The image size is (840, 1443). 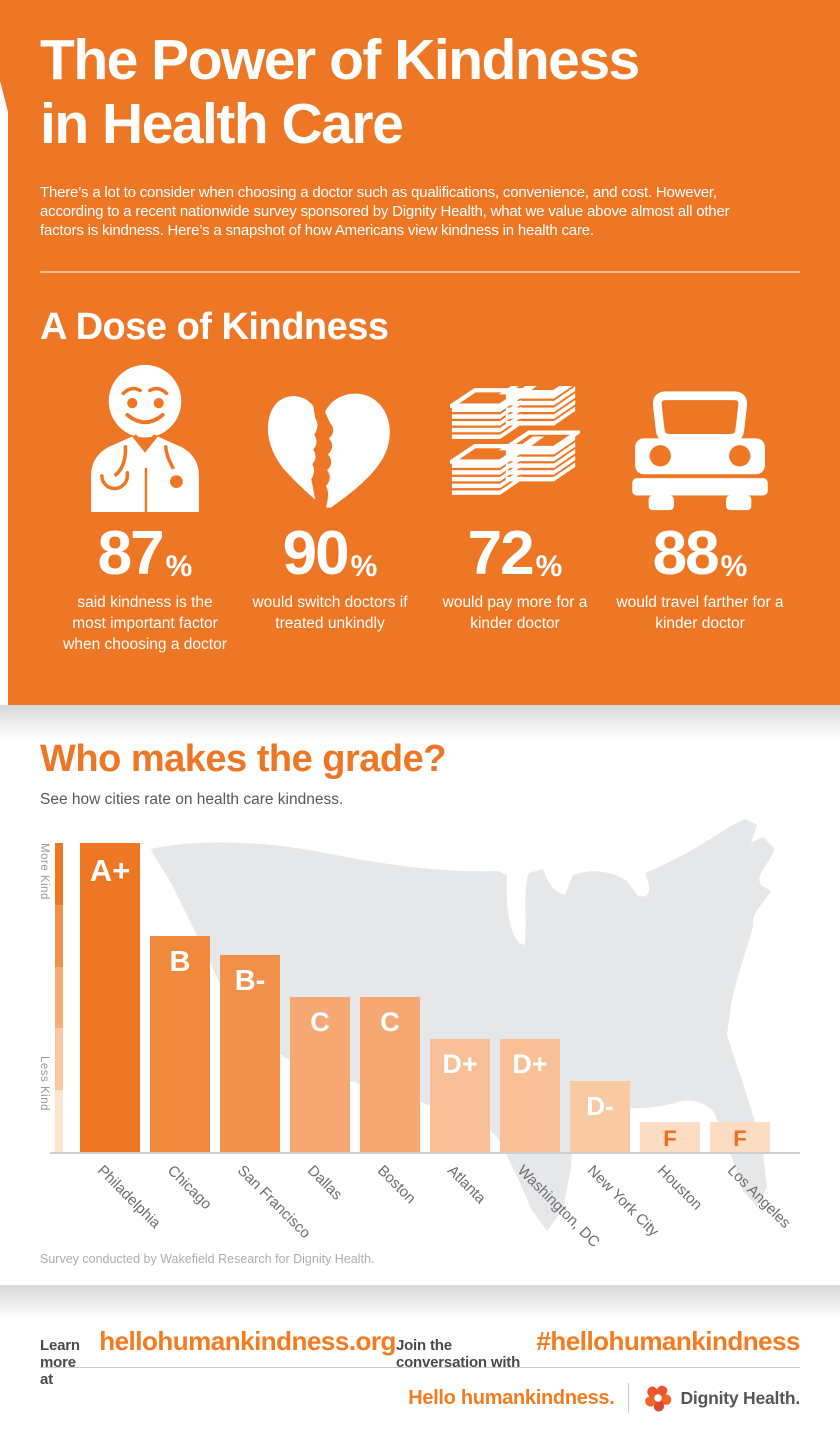 I want to click on broken-heart-icon, so click(x=330, y=435).